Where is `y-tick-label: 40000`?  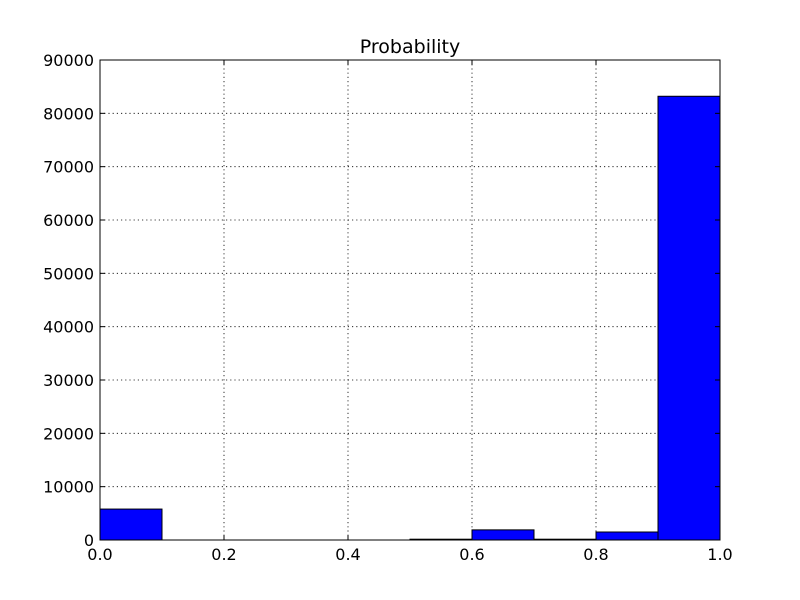
y-tick-label: 40000 is located at coordinates (68, 327).